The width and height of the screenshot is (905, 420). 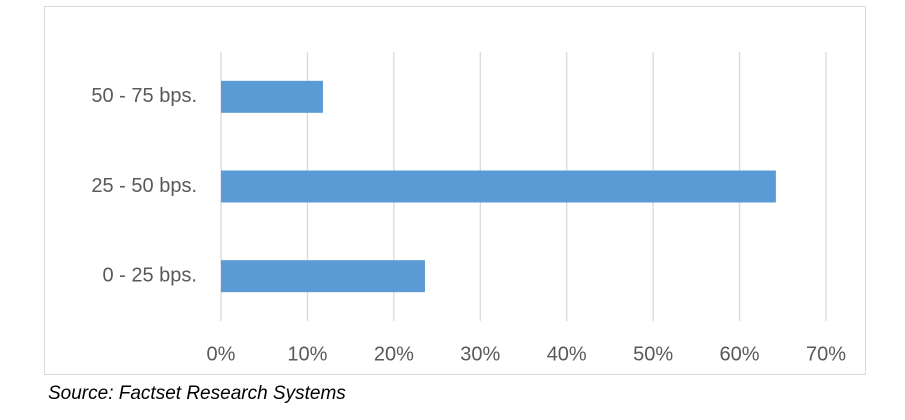 What do you see at coordinates (144, 186) in the screenshot?
I see `y-tick-label: 25 - 50 bps.` at bounding box center [144, 186].